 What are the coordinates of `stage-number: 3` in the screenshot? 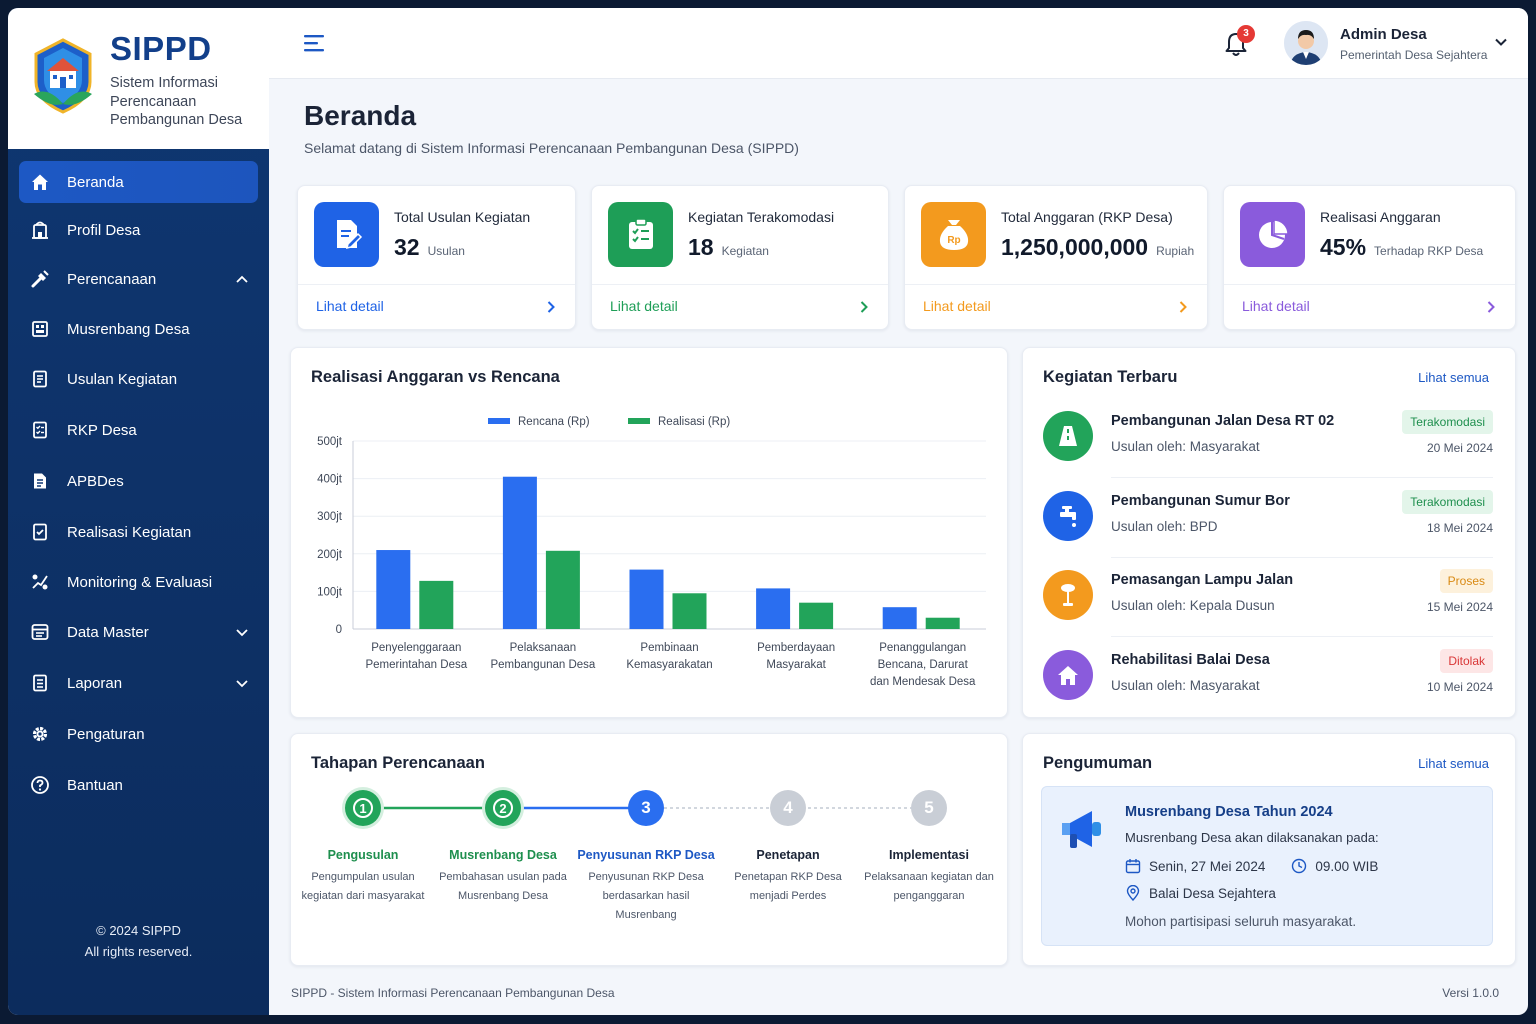 It's located at (646, 808).